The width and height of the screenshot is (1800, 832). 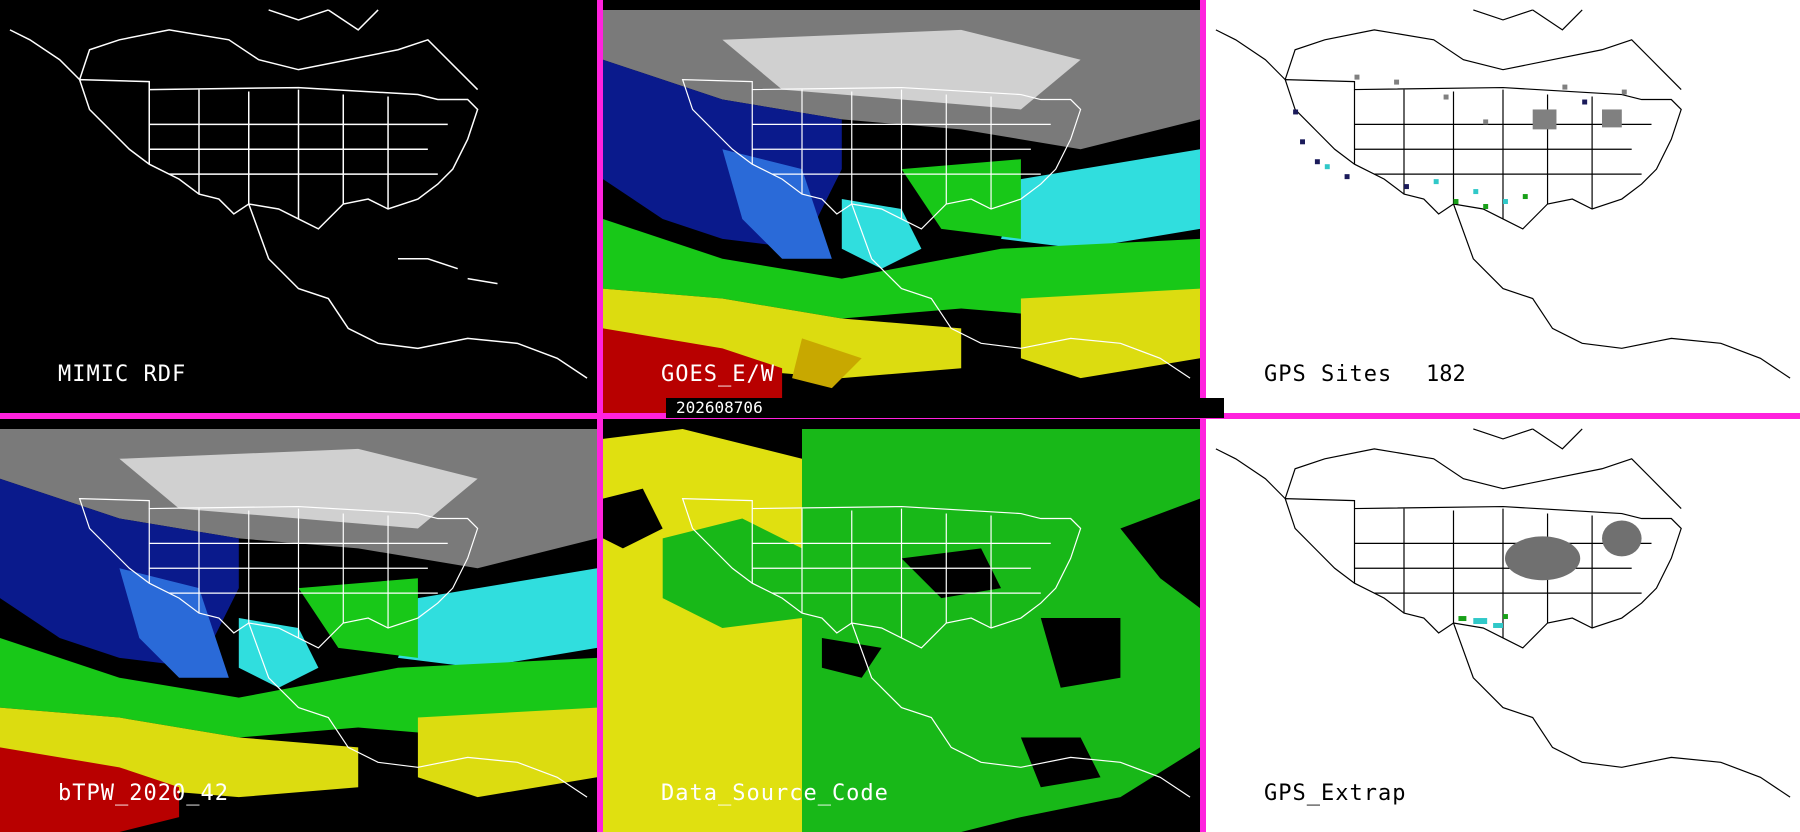 What do you see at coordinates (1503, 613) in the screenshot?
I see `gps-extrap-map` at bounding box center [1503, 613].